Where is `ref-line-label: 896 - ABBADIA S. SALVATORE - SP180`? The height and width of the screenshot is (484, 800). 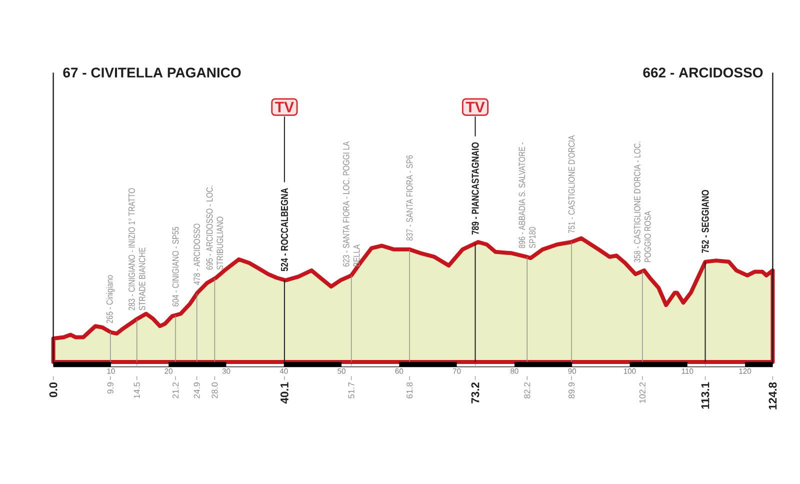
ref-line-label: 896 - ABBADIA S. SALVATORE - SP180 is located at coordinates (527, 195).